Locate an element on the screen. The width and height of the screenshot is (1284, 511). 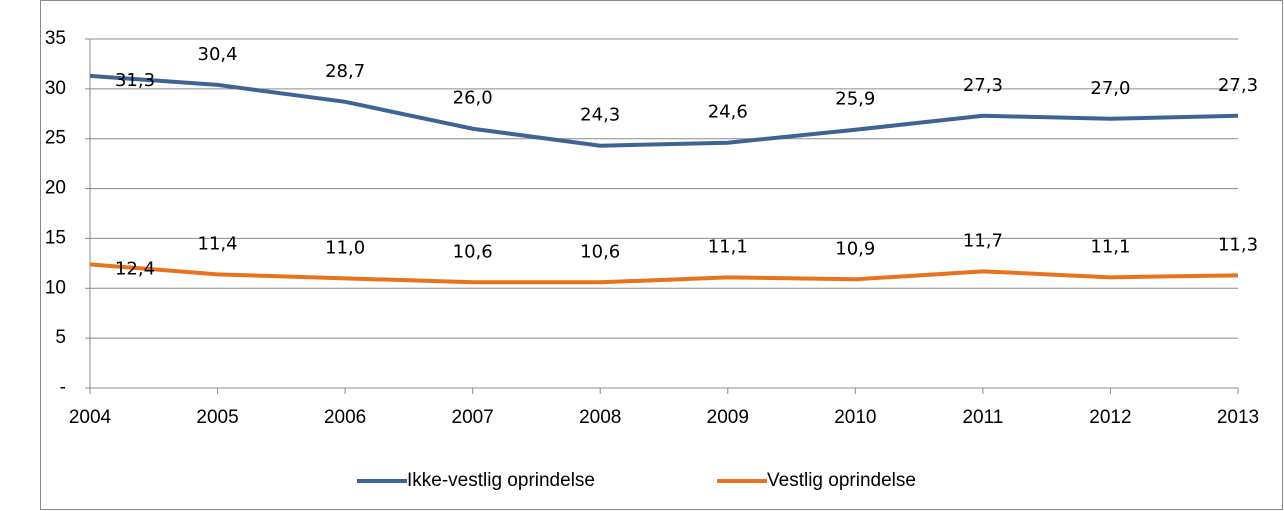
x-tick-label: 2008 is located at coordinates (600, 417).